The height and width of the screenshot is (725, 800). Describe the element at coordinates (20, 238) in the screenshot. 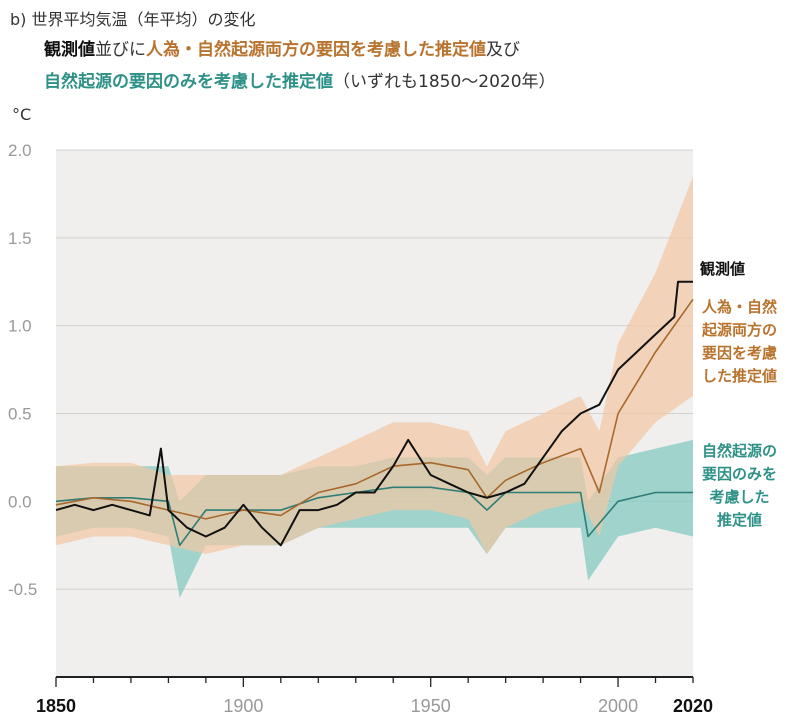

I see `y-tick-label: 1.5` at that location.